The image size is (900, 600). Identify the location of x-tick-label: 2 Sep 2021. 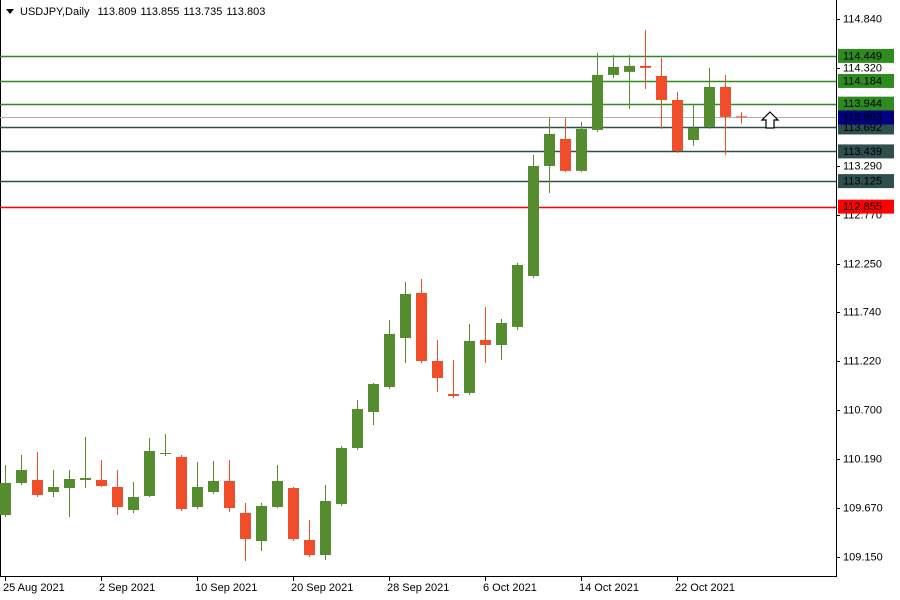
(127, 588).